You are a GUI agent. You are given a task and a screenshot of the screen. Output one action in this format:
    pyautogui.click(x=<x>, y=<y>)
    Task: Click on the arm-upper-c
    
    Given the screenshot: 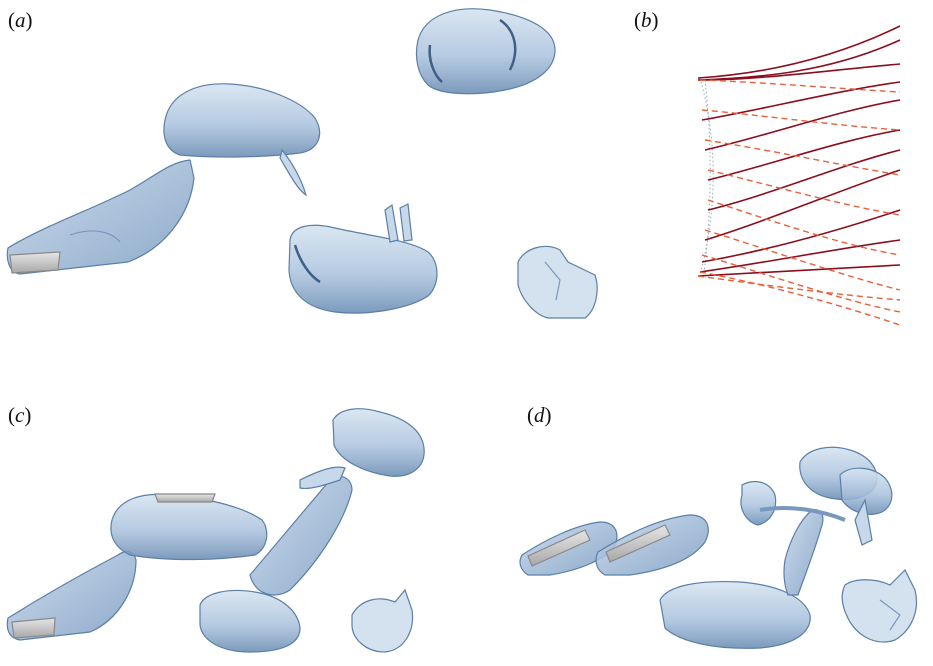 What is the action you would take?
    pyautogui.click(x=301, y=535)
    